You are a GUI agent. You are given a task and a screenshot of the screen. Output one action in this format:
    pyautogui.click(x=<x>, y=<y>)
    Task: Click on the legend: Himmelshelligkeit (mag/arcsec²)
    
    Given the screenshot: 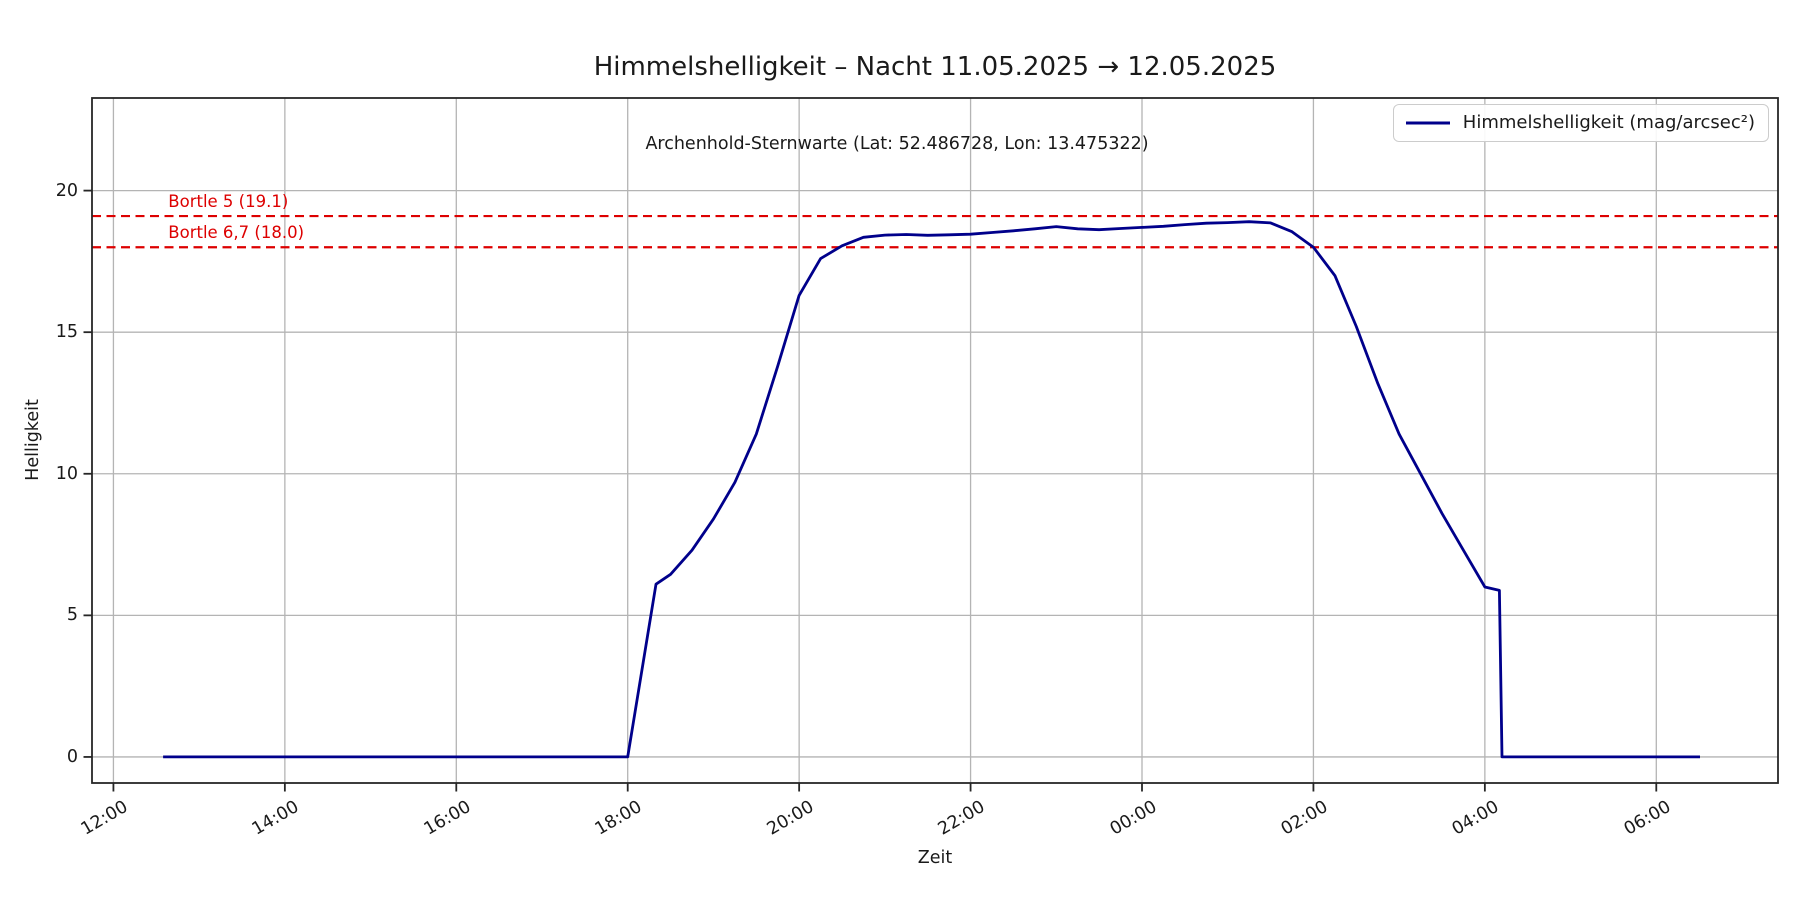 What is the action you would take?
    pyautogui.click(x=1580, y=123)
    